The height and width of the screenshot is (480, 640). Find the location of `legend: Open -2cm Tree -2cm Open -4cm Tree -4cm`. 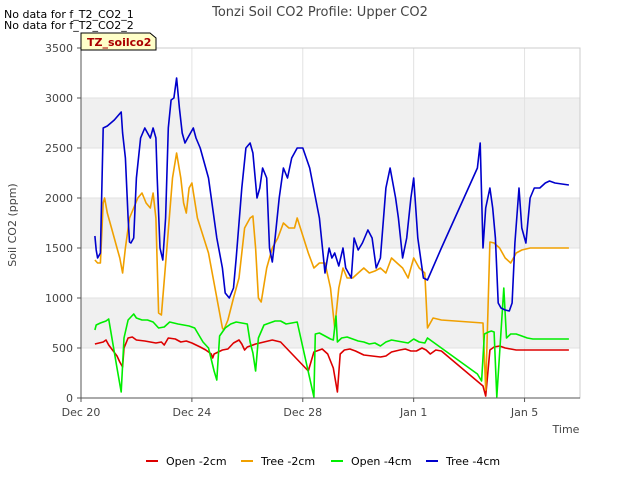

legend: Open -2cm Tree -2cm Open -4cm Tree -4cm is located at coordinates (323, 461).